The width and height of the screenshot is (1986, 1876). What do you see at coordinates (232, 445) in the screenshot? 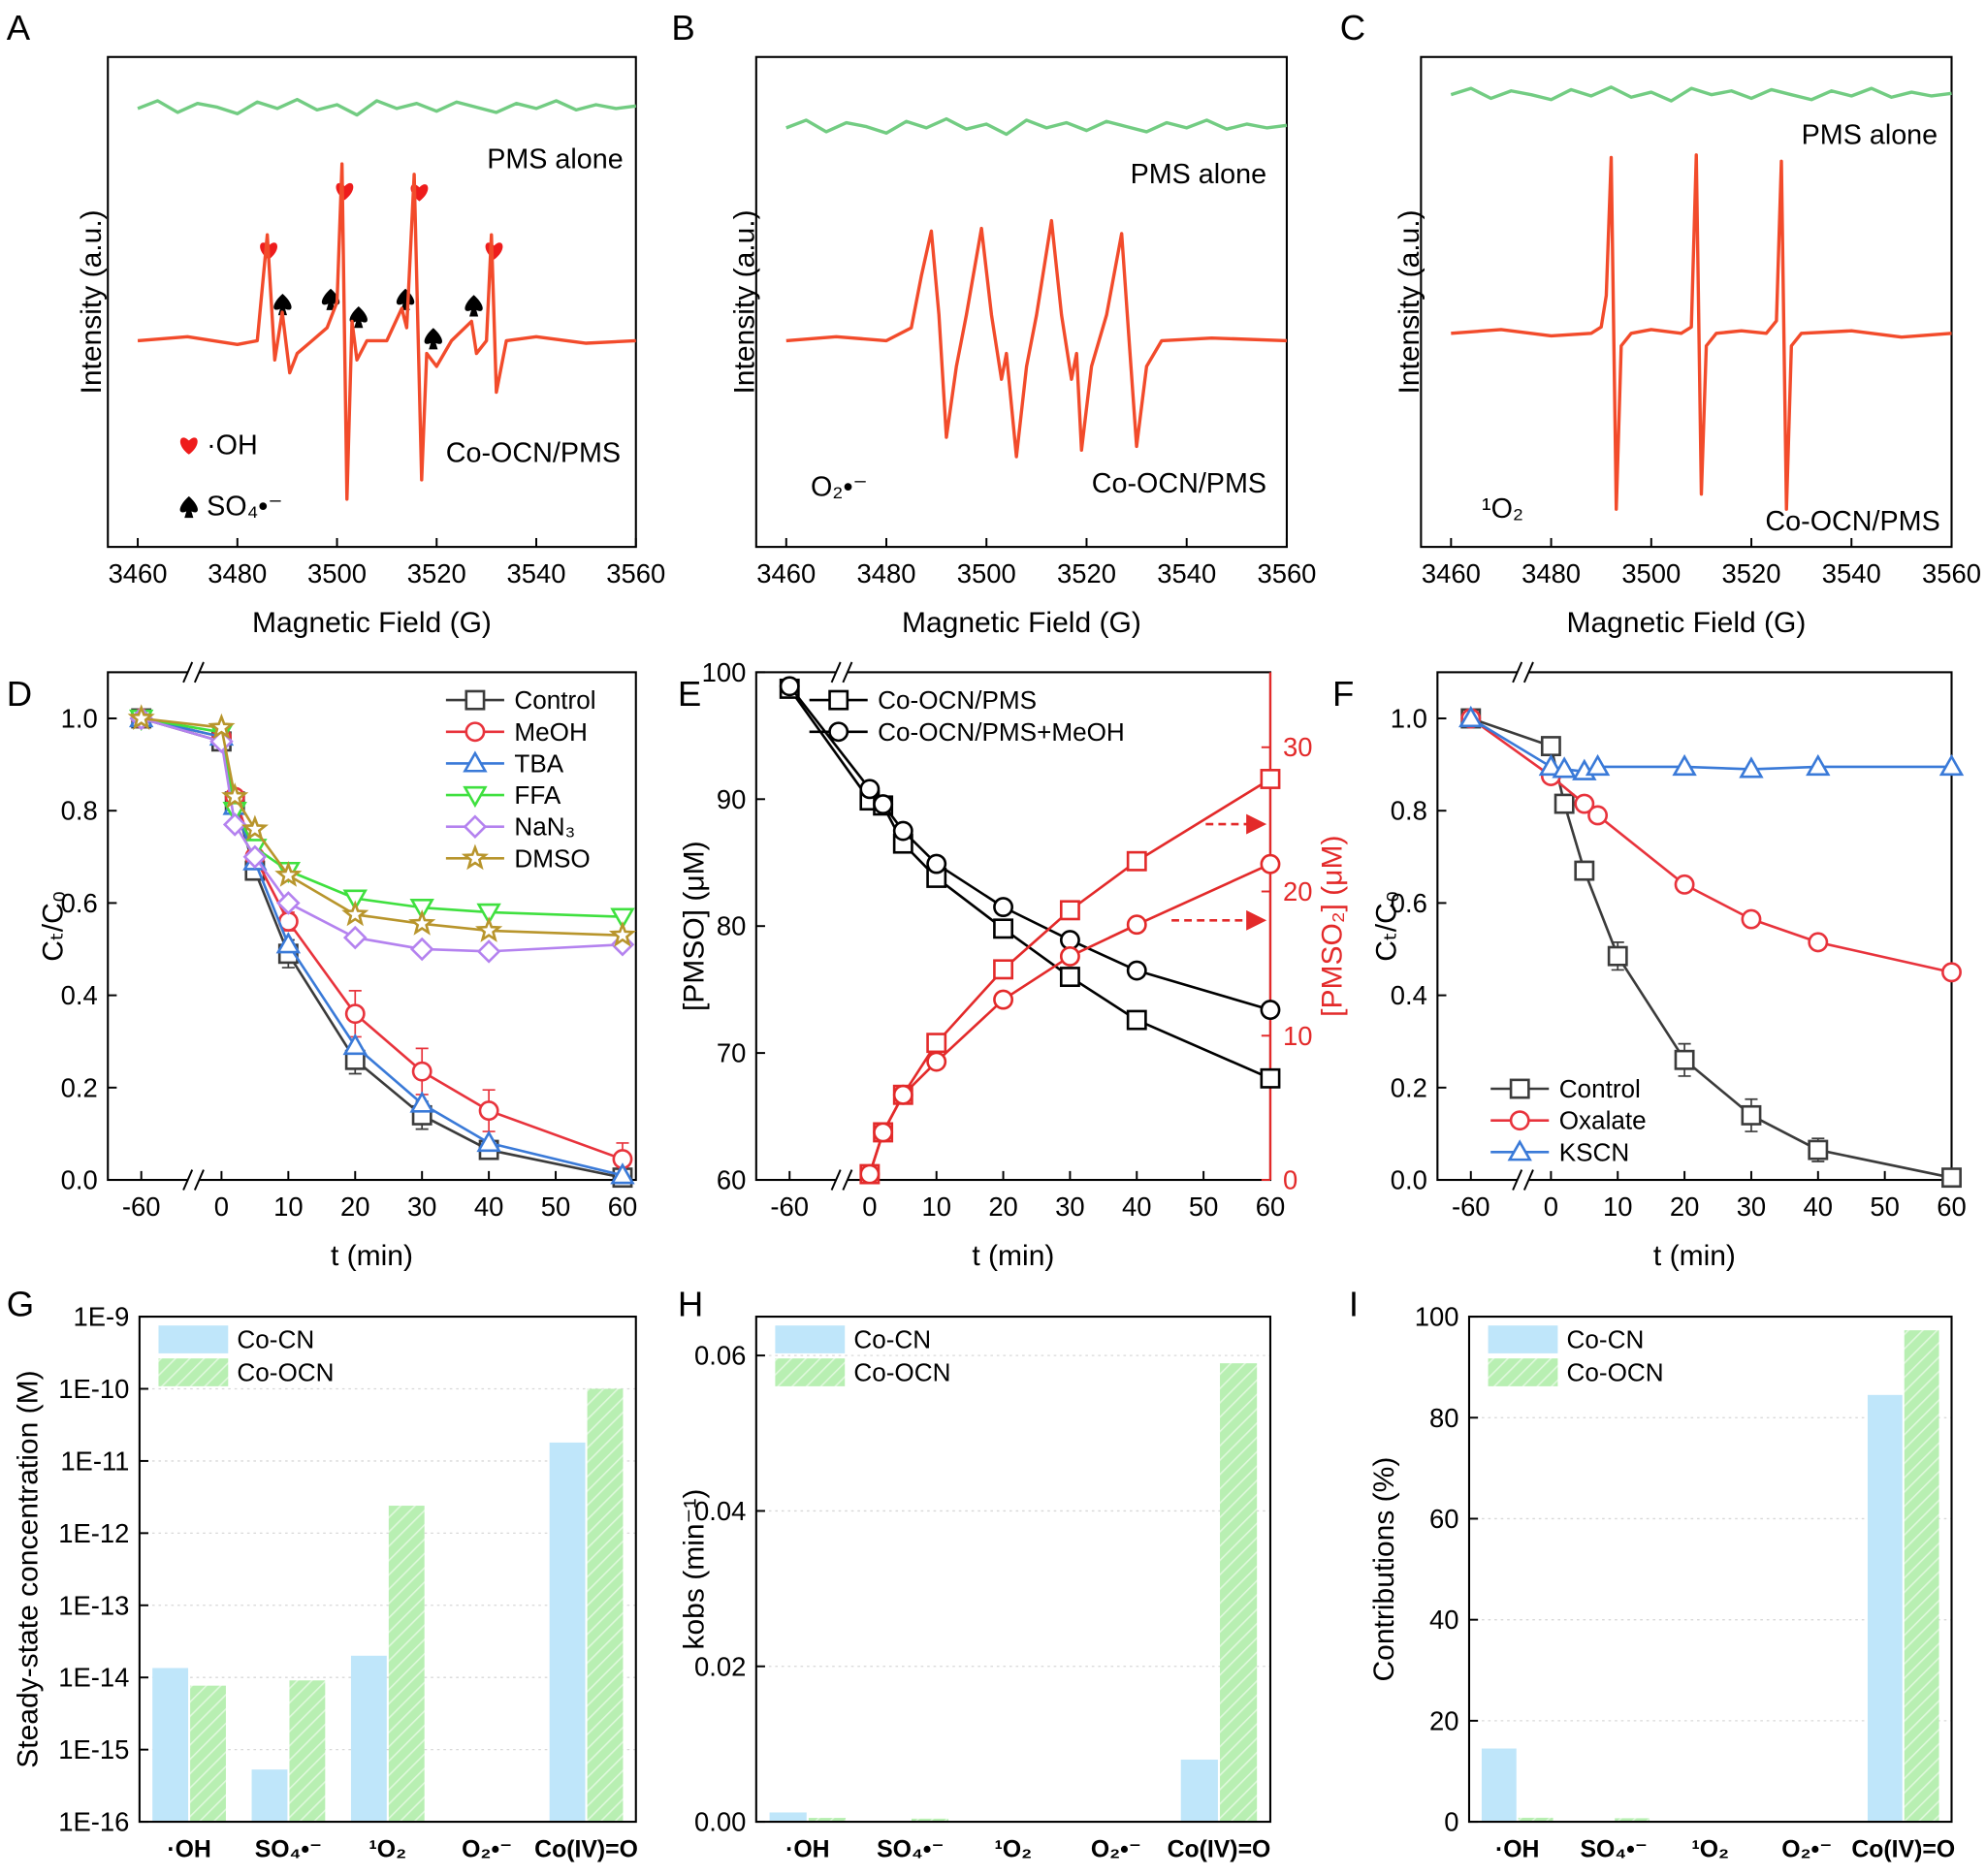
I see `annotation: ·OH` at bounding box center [232, 445].